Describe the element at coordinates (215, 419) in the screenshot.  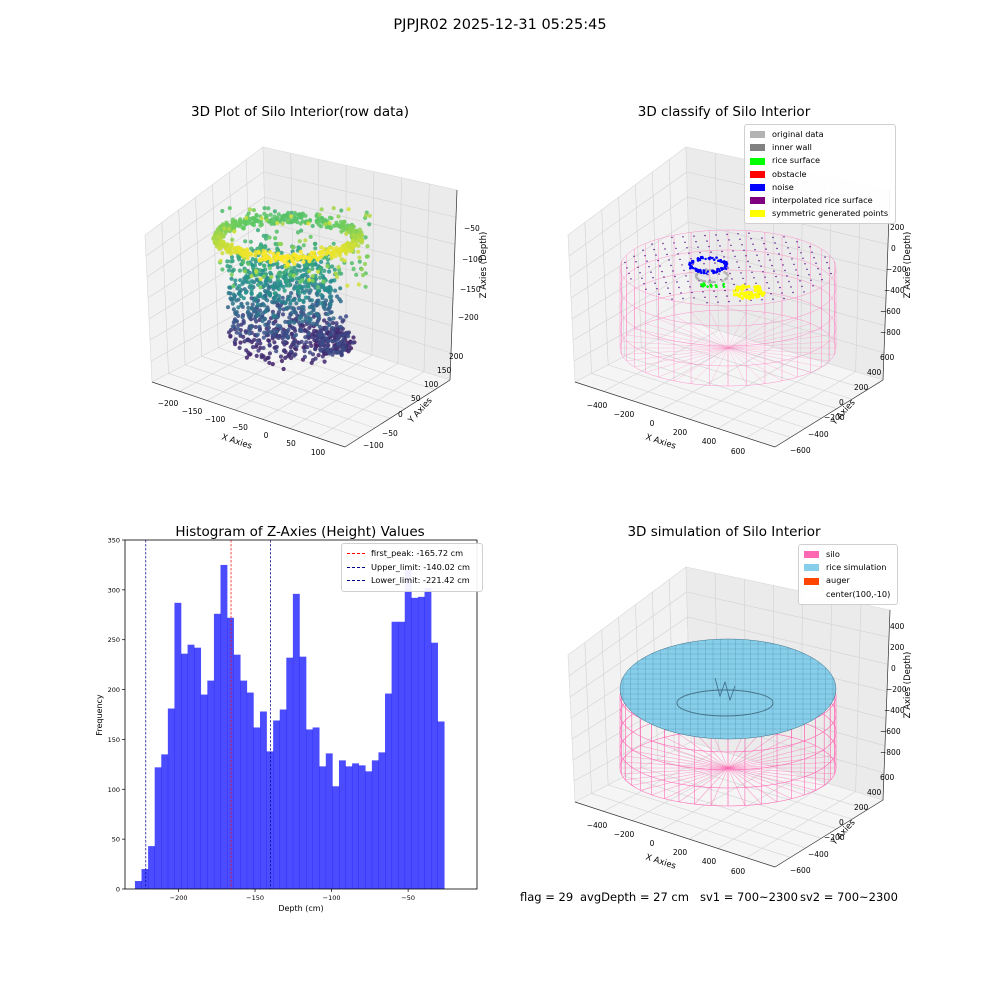
I see `plot1-xtick: −100` at that location.